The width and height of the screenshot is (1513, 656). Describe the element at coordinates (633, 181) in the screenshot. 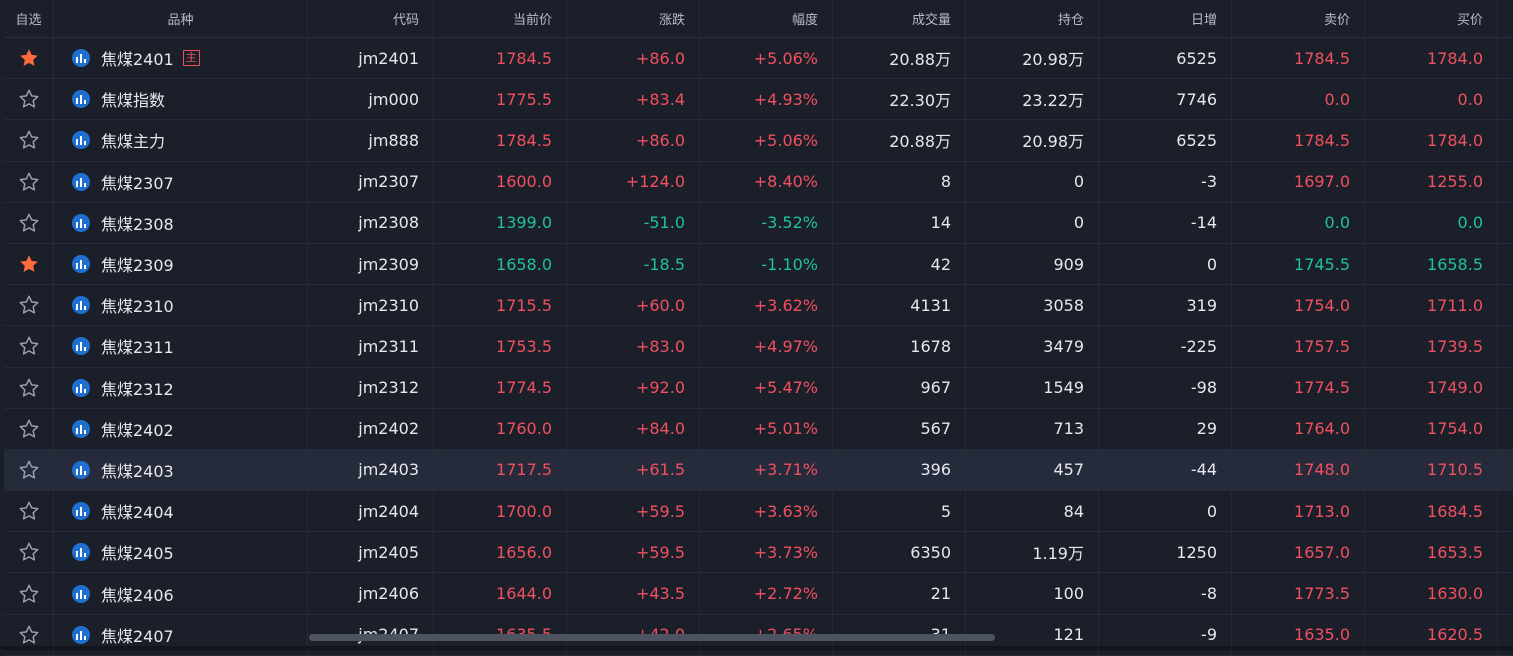

I see `change-cell: +124.0` at that location.